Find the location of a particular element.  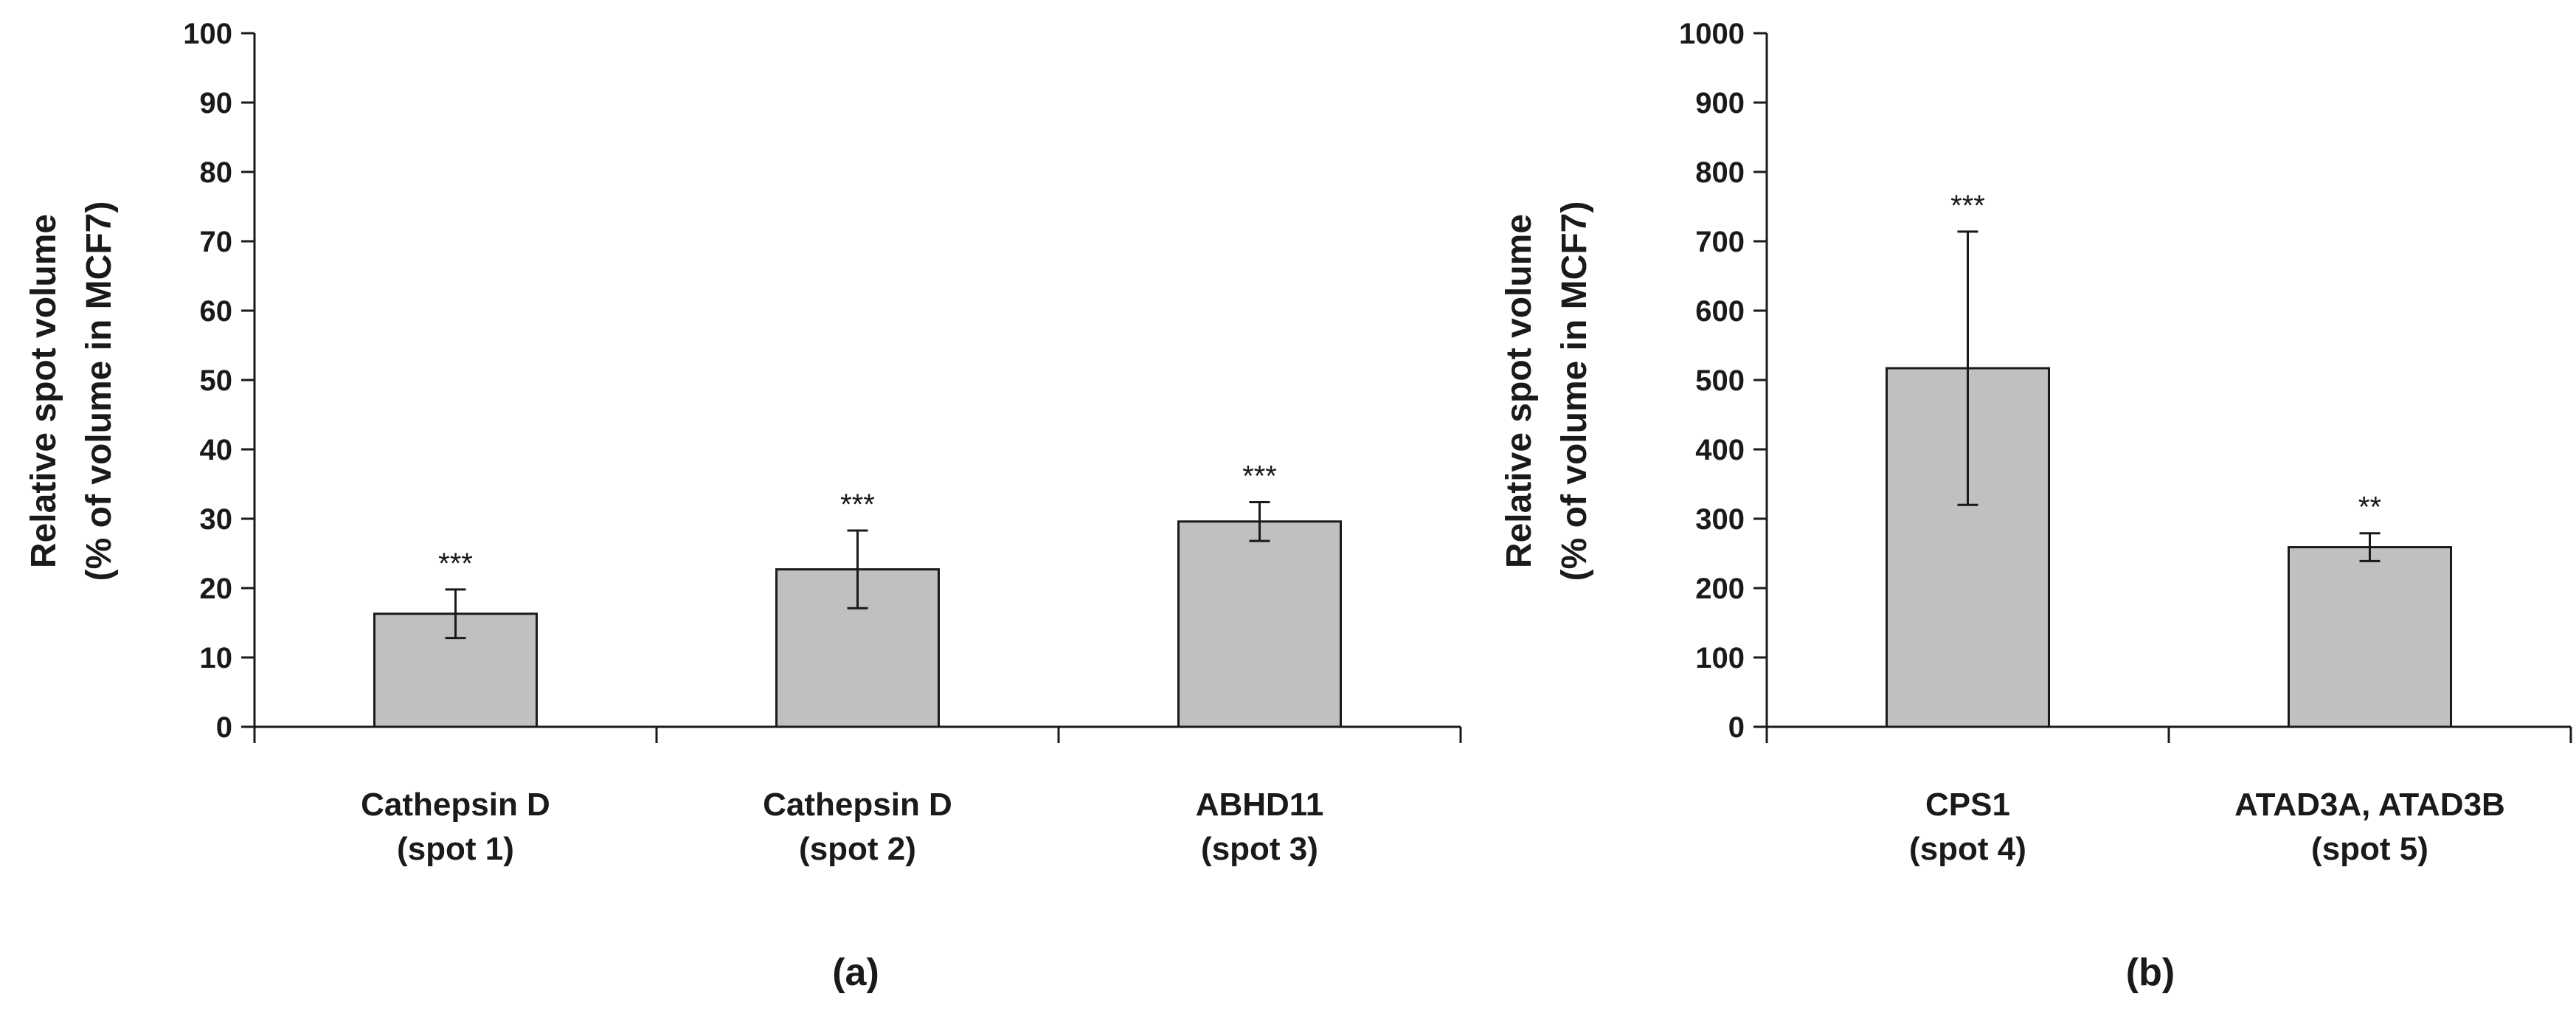

y-tick-label: 50 is located at coordinates (217, 381).